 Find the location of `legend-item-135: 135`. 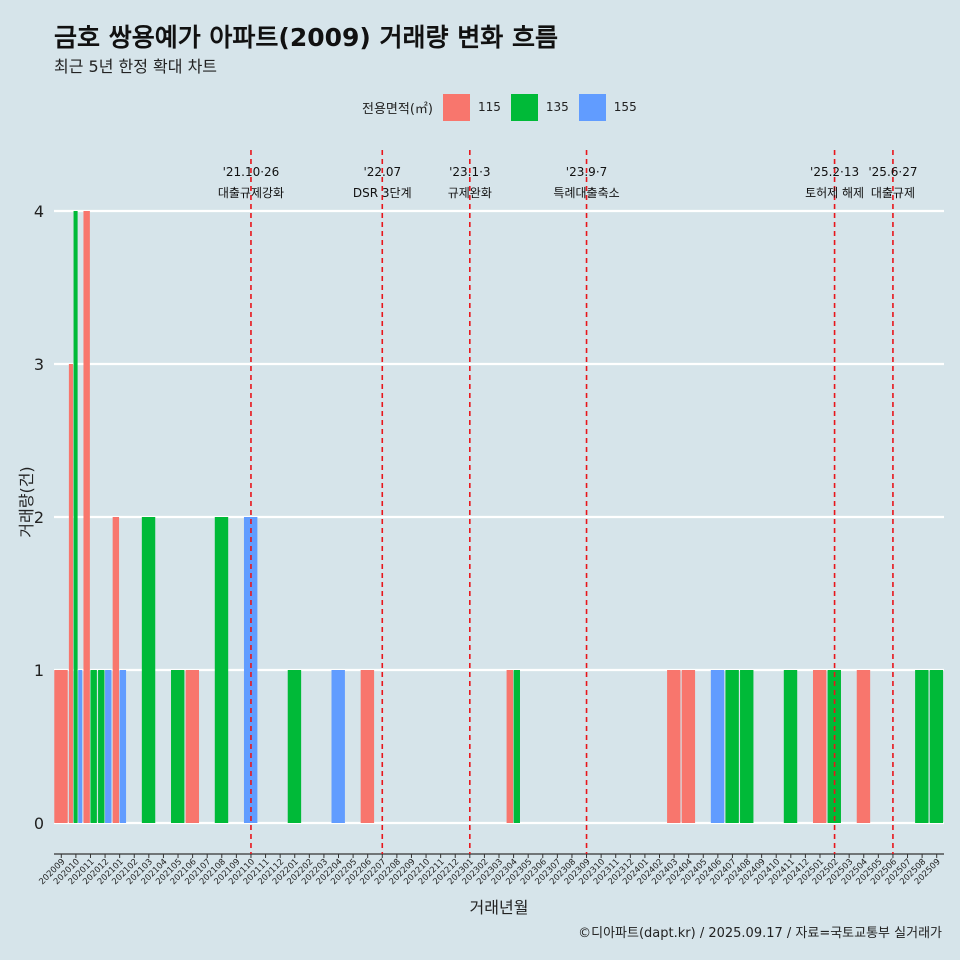

legend-item-135: 135 is located at coordinates (539, 107).